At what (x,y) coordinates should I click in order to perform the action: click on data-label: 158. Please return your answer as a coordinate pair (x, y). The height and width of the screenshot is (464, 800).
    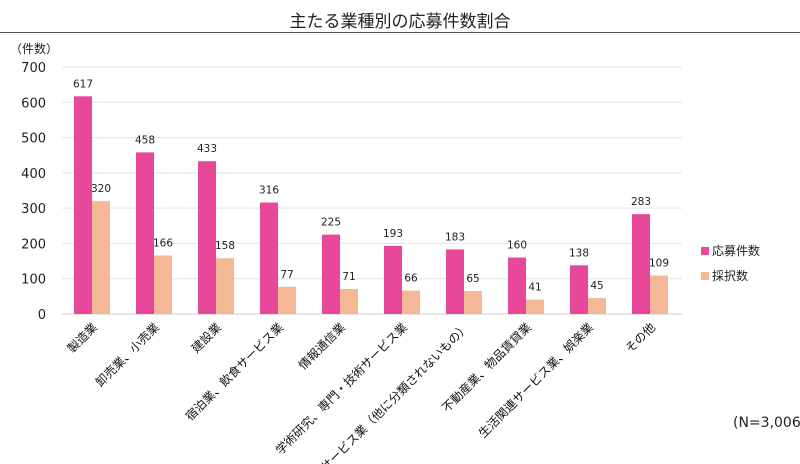
    Looking at the image, I should click on (225, 246).